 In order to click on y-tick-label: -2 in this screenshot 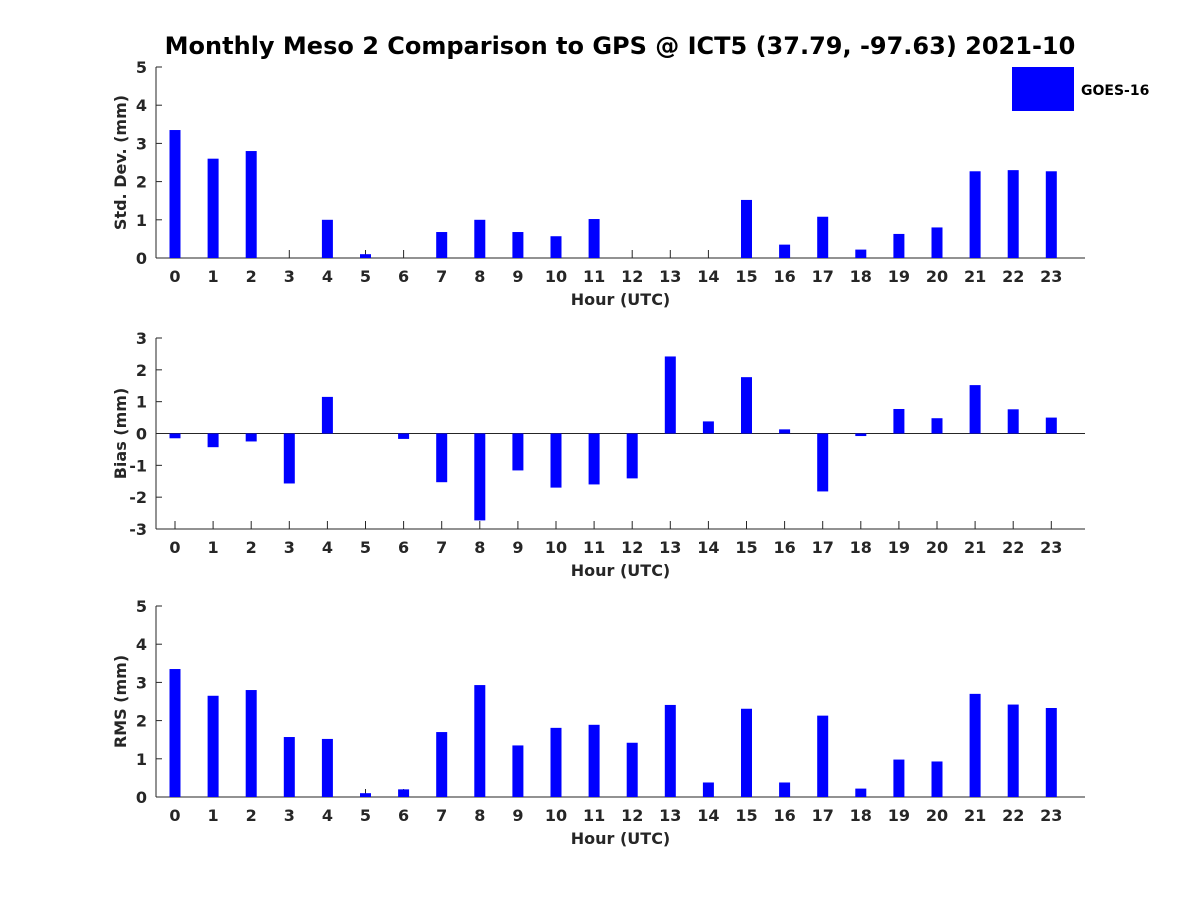, I will do `click(138, 497)`.